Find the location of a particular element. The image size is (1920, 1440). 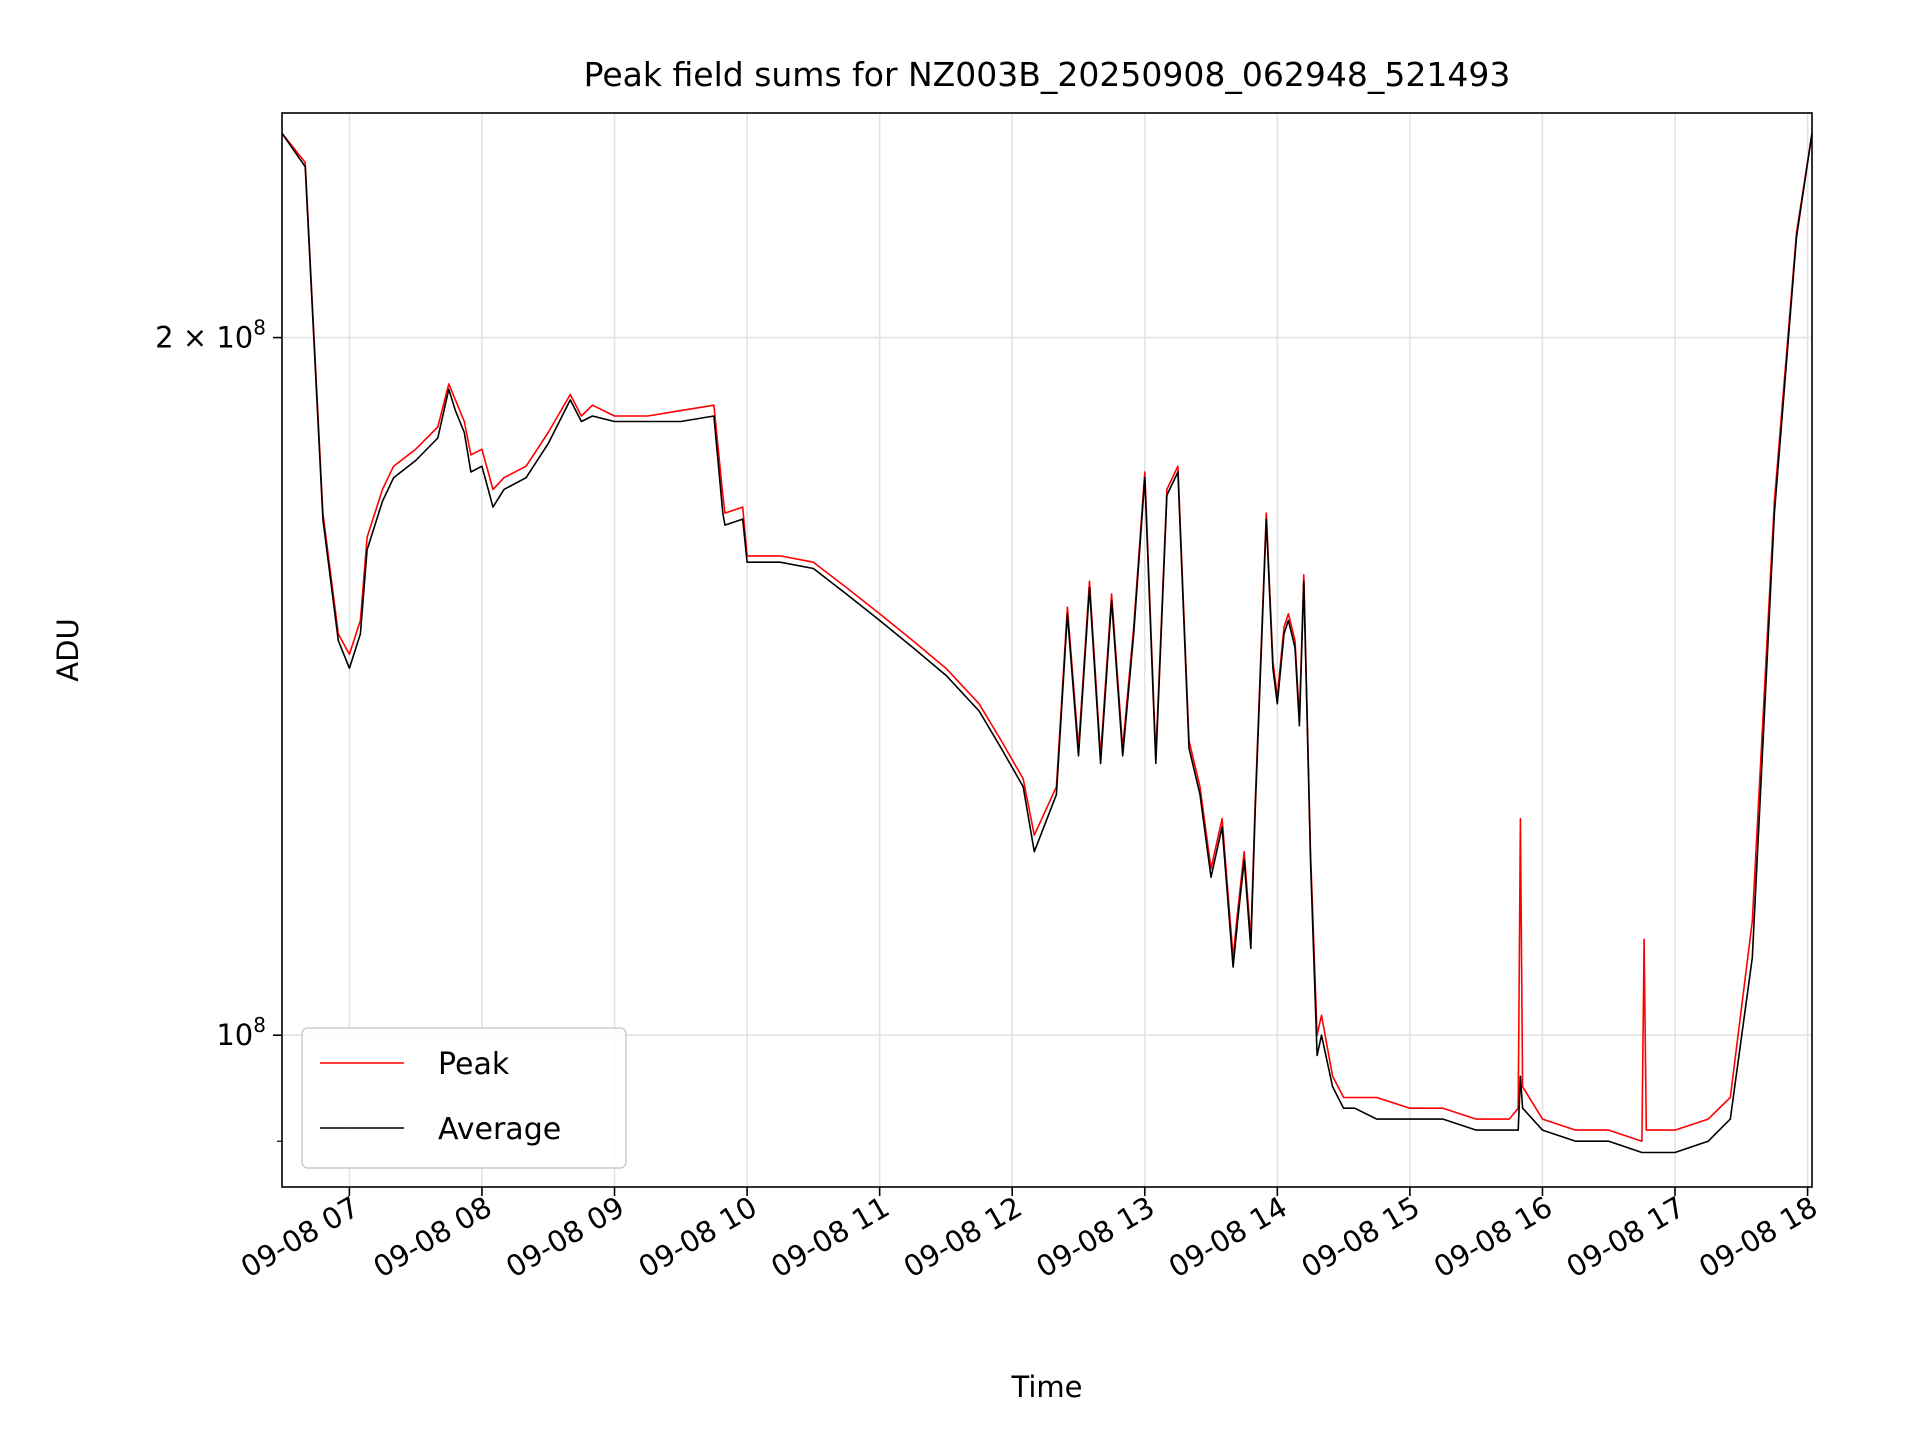

legend: Peak Average is located at coordinates (464, 1098).